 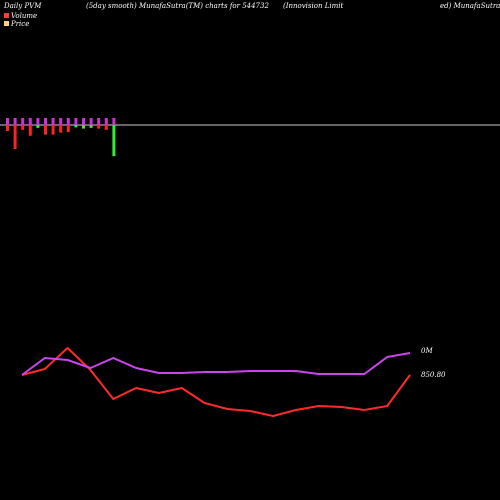 What do you see at coordinates (19, 24) in the screenshot?
I see `legend-label-price: Price` at bounding box center [19, 24].